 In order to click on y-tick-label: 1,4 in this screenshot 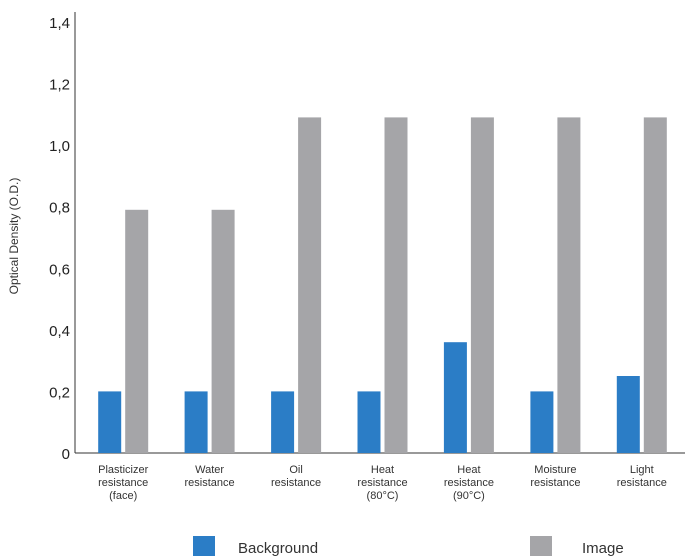, I will do `click(59, 23)`.